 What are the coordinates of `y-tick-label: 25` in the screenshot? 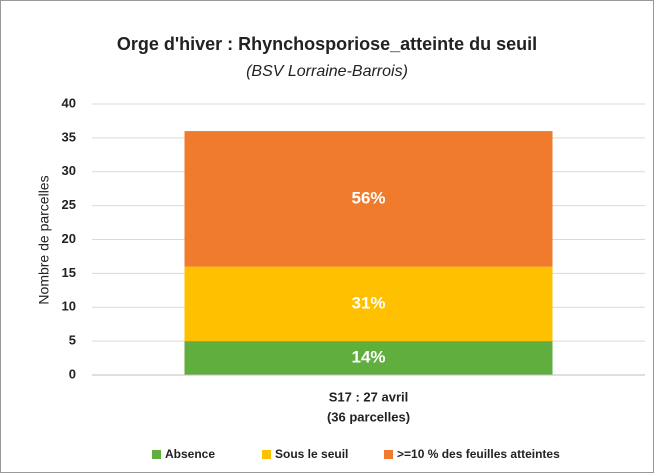 It's located at (69, 204).